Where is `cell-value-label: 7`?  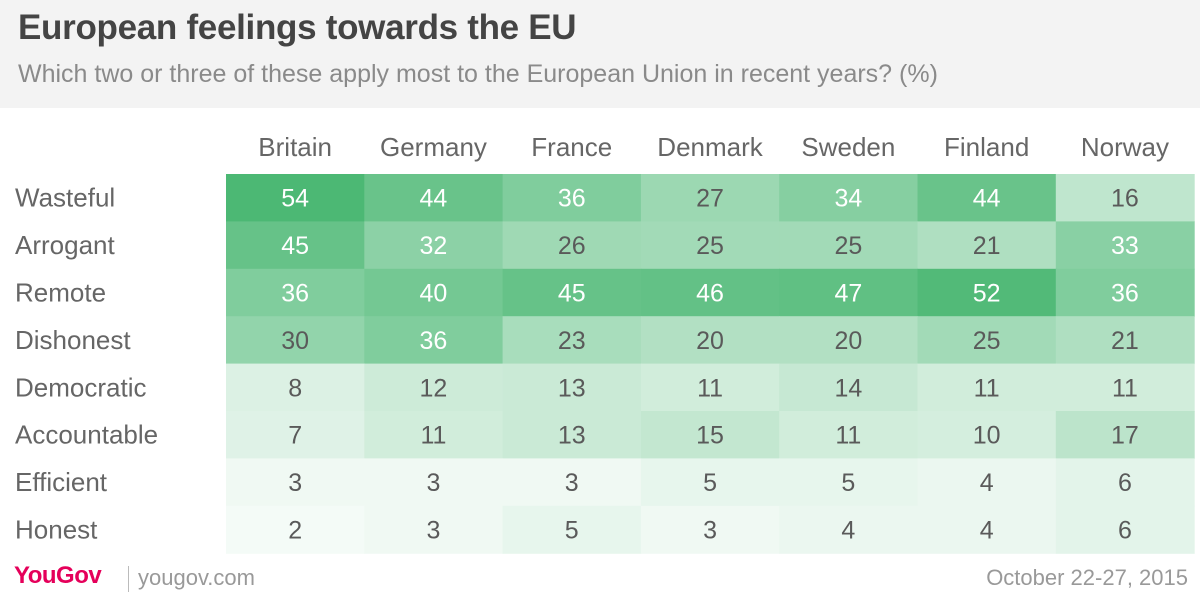 cell-value-label: 7 is located at coordinates (295, 436).